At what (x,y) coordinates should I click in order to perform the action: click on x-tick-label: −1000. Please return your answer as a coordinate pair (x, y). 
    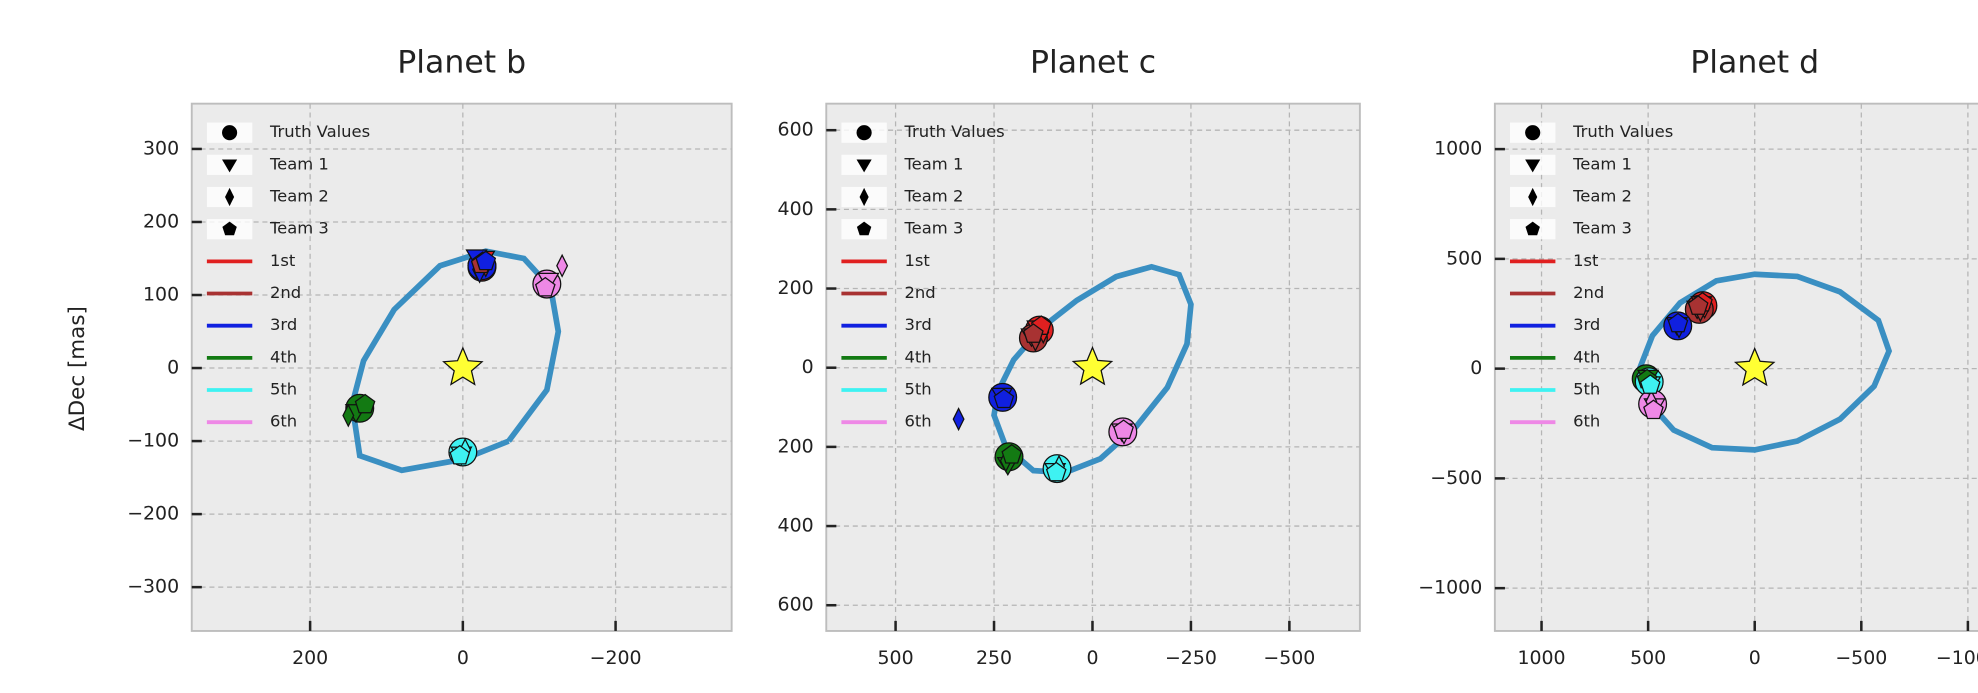
    Looking at the image, I should click on (1957, 658).